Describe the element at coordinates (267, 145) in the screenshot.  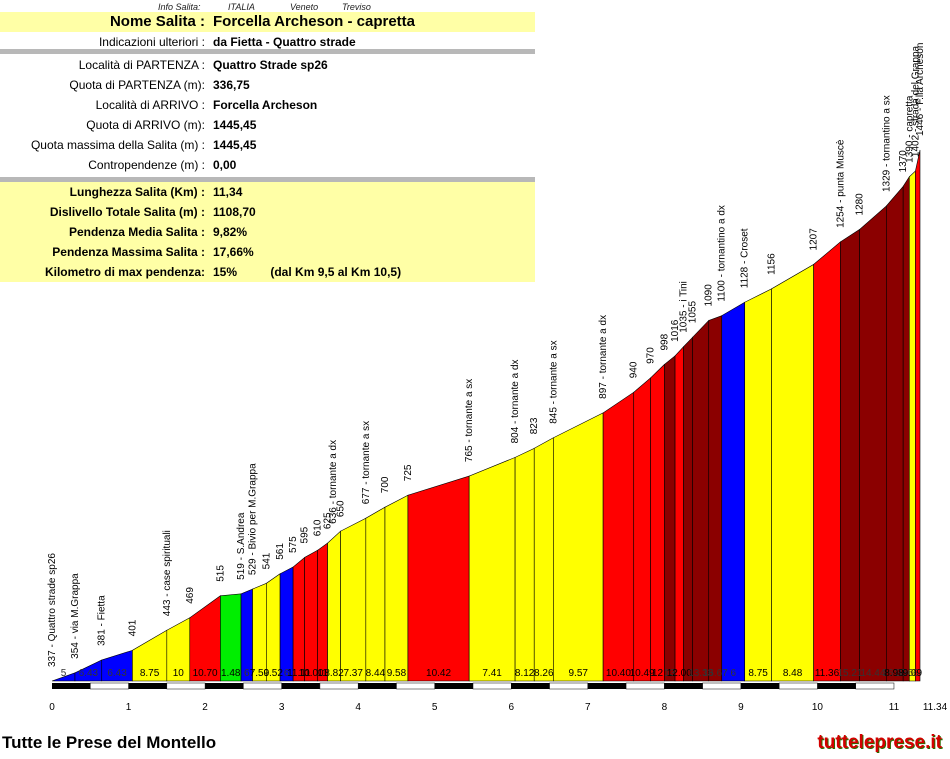
I see `info-row: Quota massima della Salita (m) : 1445,45` at that location.